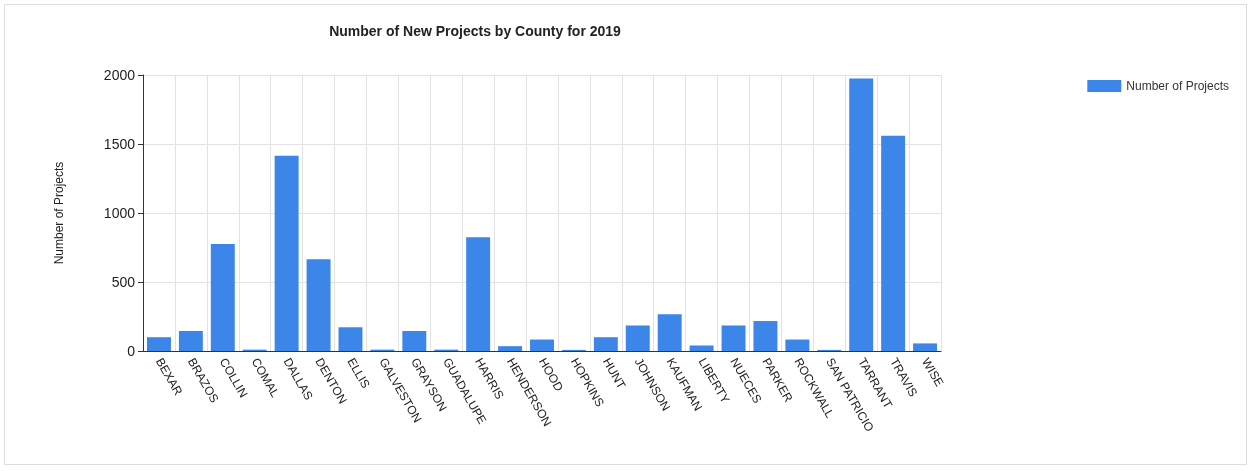  Describe the element at coordinates (1177, 86) in the screenshot. I see `legend-label: Number of Projects` at that location.